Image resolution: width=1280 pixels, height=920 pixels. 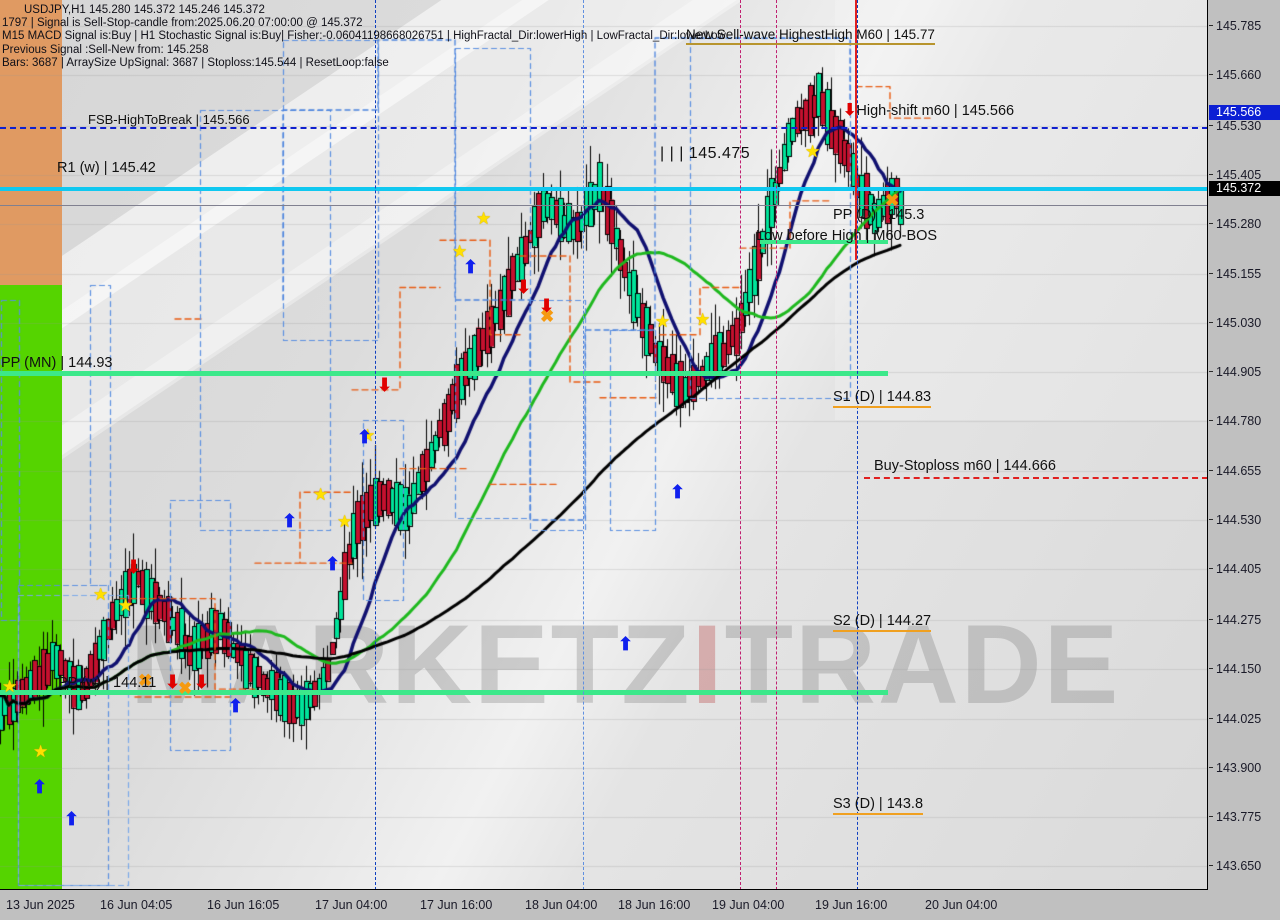 I want to click on price-tick-label: 145.280, so click(x=1239, y=224).